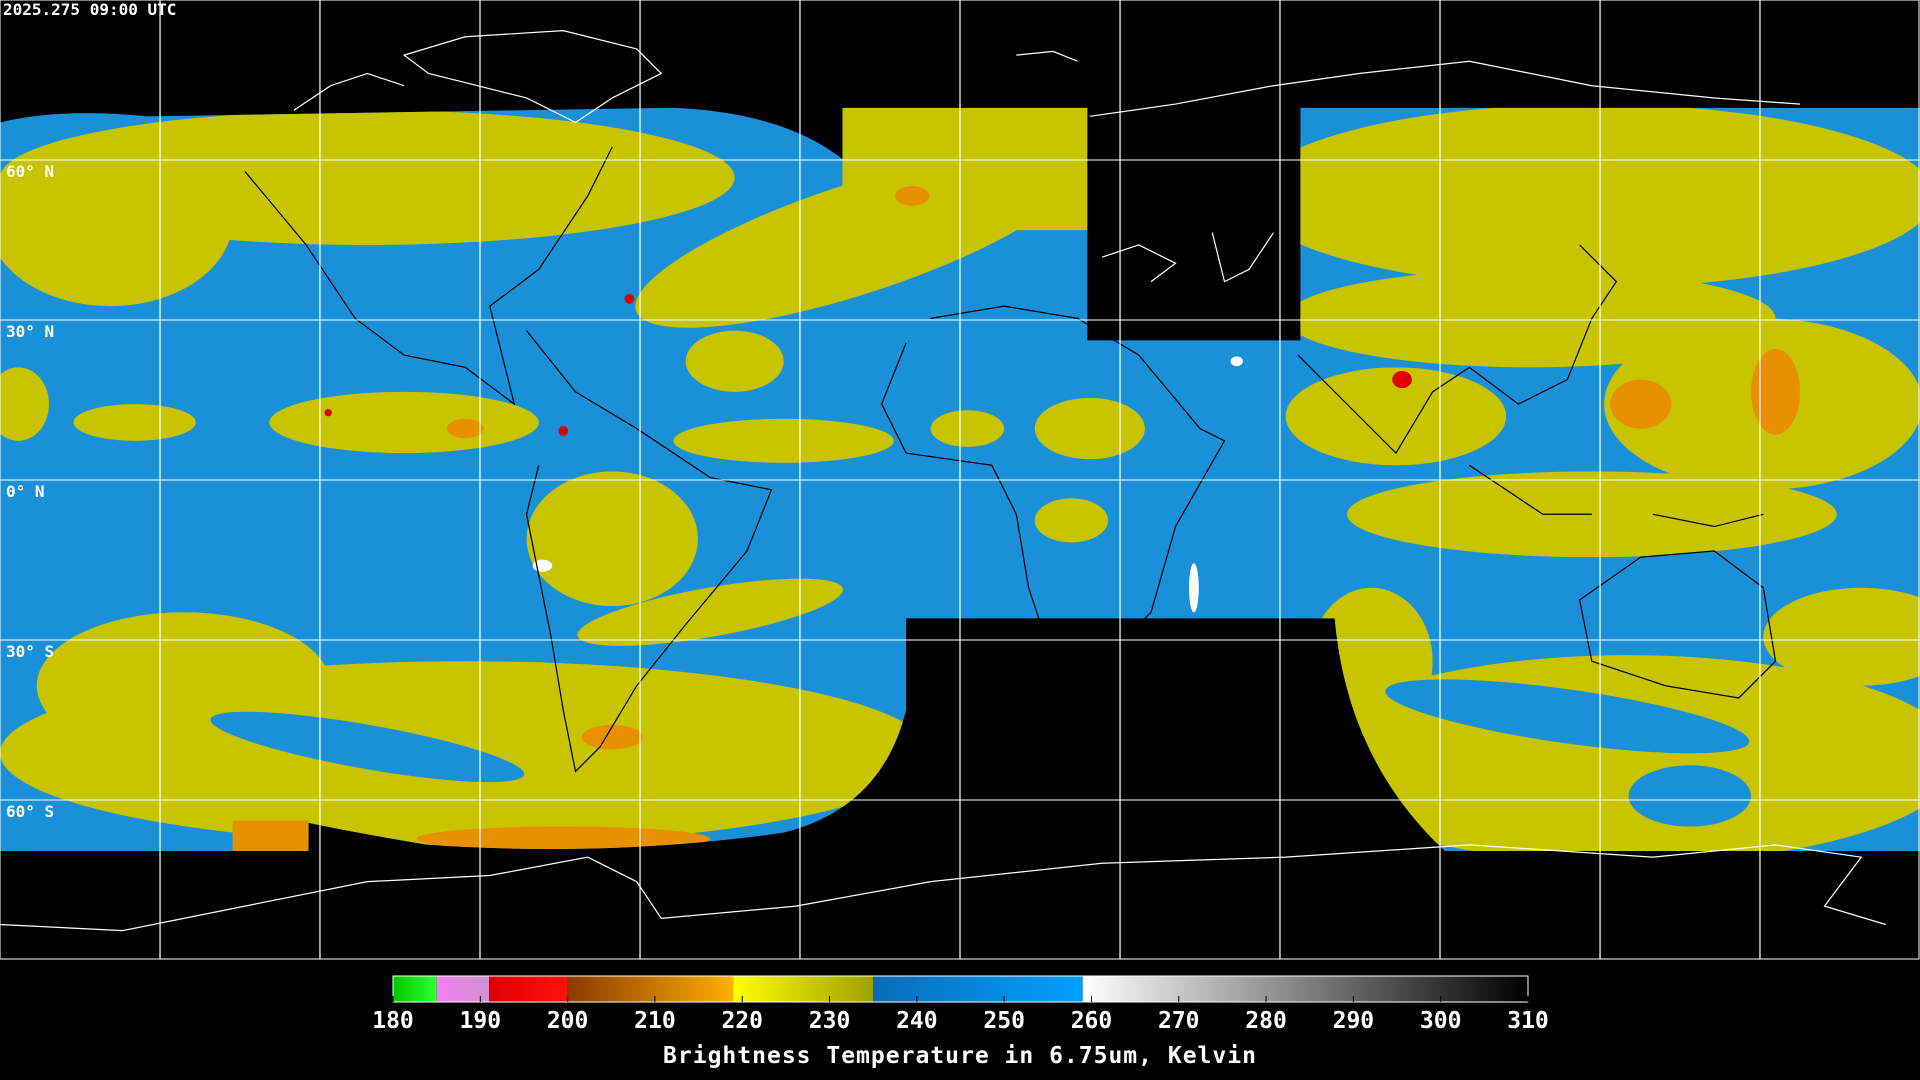  Describe the element at coordinates (960, 1056) in the screenshot. I see `colorbar-title: Brightness Temperature in 6.75um, Kelvin` at that location.